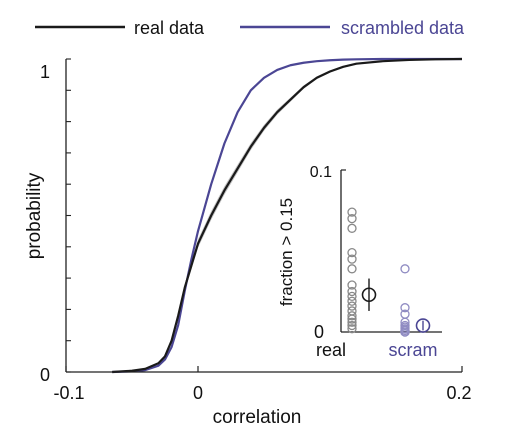  Describe the element at coordinates (68, 393) in the screenshot. I see `main-xtick-label-neg01: -0.1` at that location.